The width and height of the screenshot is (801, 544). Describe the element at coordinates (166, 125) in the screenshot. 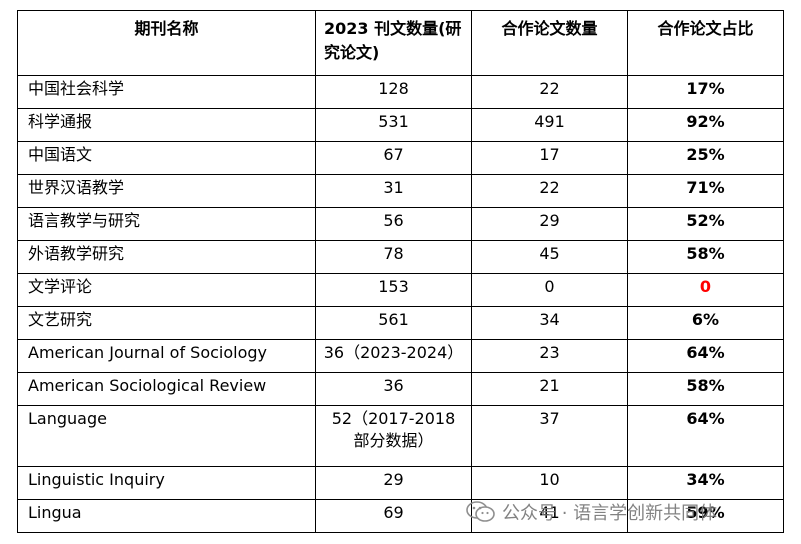

I see `cell-journal: 科学通报` at that location.